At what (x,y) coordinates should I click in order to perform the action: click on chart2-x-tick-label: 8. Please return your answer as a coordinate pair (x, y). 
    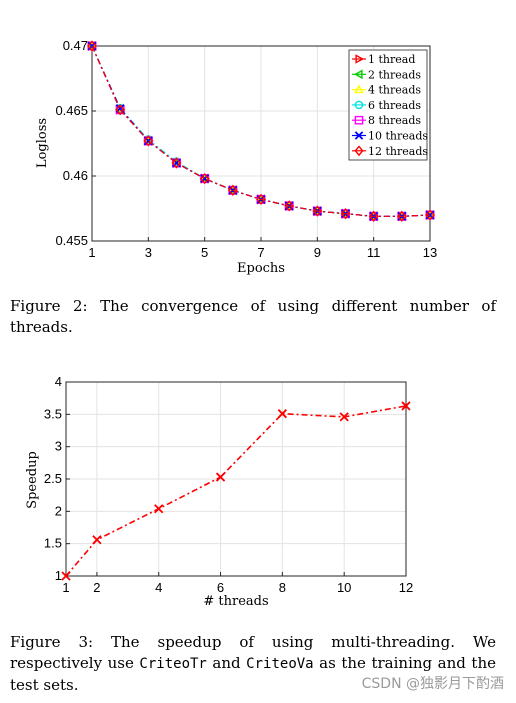
    Looking at the image, I should click on (282, 587).